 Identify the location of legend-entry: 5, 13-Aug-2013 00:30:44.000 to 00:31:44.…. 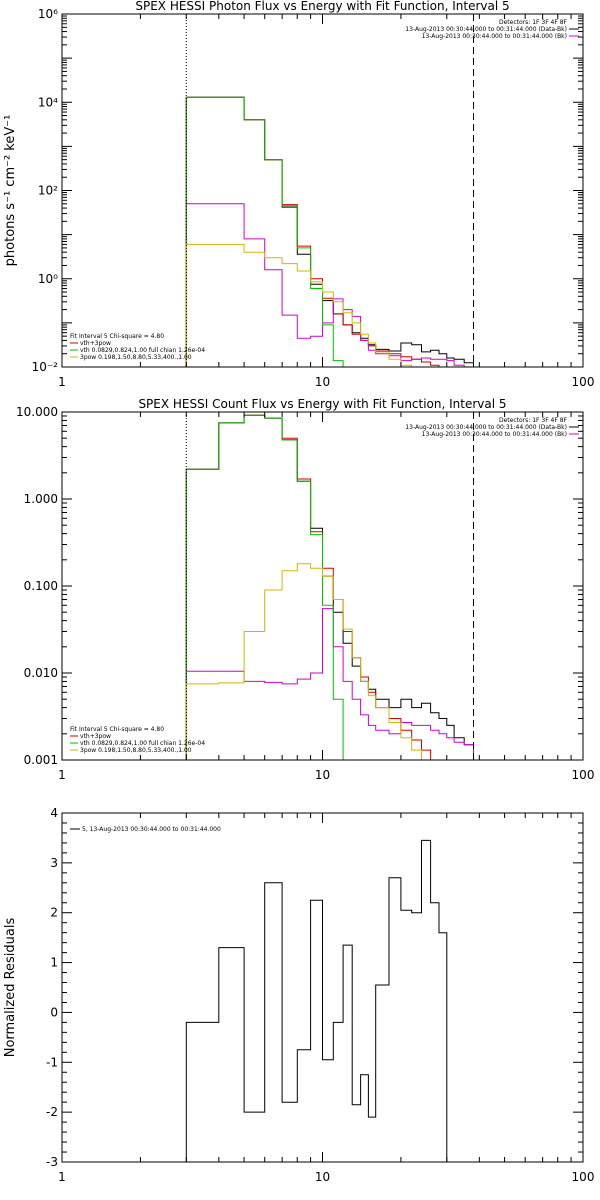
(151, 829).